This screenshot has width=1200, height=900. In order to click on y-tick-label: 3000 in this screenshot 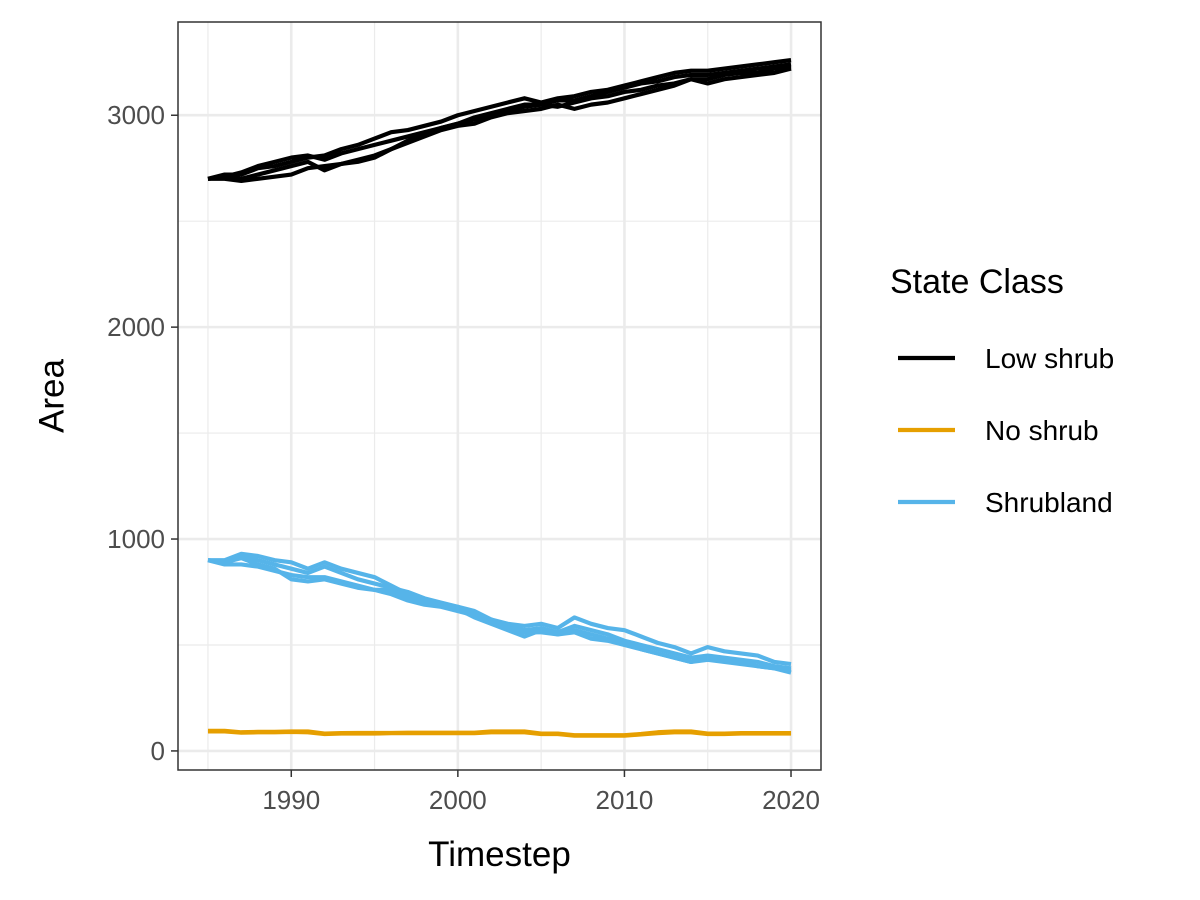, I will do `click(136, 115)`.